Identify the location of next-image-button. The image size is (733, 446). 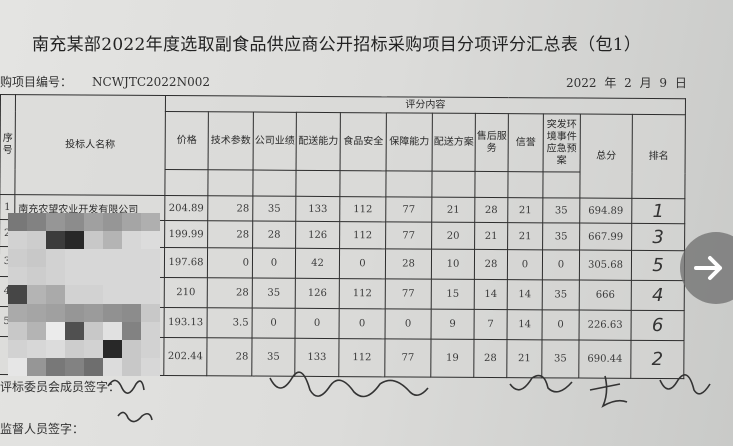
(706, 268).